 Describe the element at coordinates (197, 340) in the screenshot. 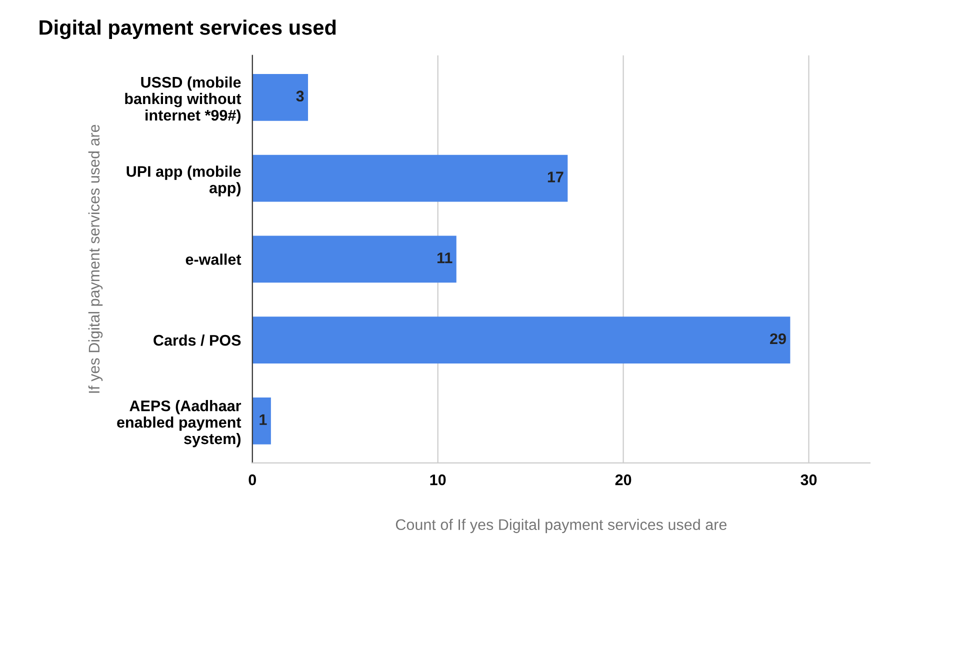

I see `y-tick-label: Cards / POS` at that location.